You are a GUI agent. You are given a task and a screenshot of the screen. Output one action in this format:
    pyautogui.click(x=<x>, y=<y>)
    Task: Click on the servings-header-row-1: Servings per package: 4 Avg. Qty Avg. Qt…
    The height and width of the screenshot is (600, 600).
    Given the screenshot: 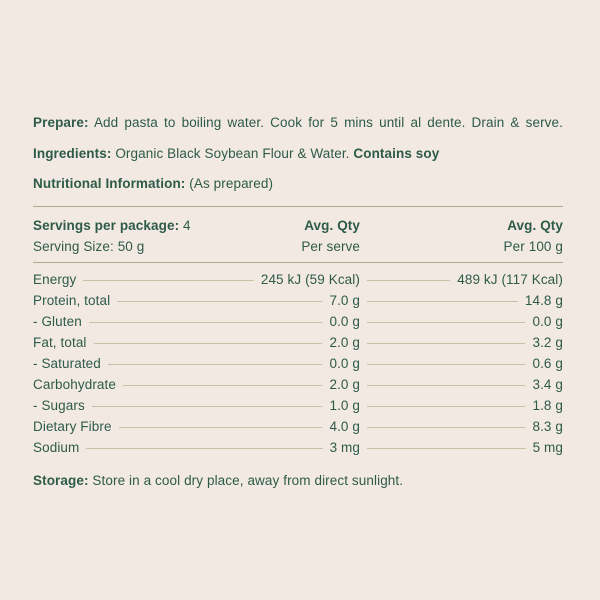 What is the action you would take?
    pyautogui.click(x=298, y=225)
    